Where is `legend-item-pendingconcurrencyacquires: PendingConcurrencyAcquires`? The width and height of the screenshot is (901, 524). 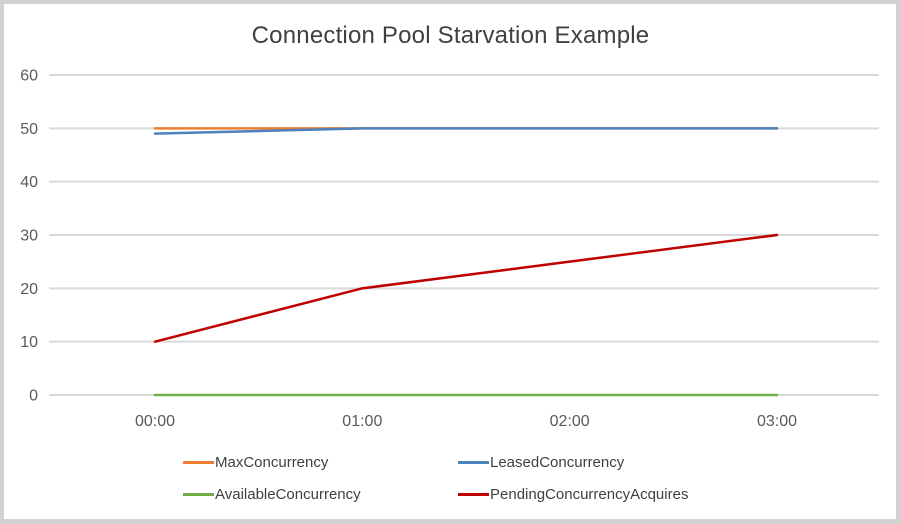
legend-item-pendingconcurrencyacquires: PendingConcurrencyAcquires is located at coordinates (573, 494).